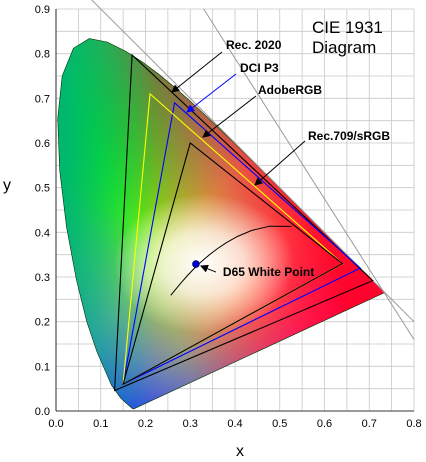 This screenshot has height=462, width=426. What do you see at coordinates (234, 424) in the screenshot?
I see `x-tick-label: 0.4` at bounding box center [234, 424].